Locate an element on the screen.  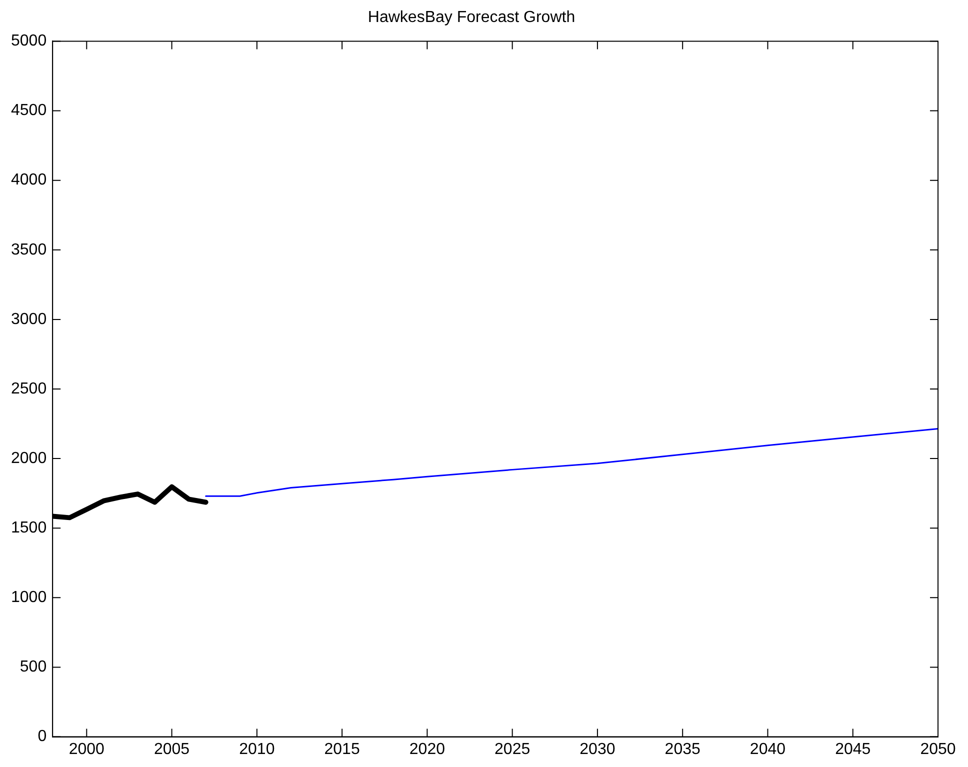
y-tick-label: 0 is located at coordinates (42, 737).